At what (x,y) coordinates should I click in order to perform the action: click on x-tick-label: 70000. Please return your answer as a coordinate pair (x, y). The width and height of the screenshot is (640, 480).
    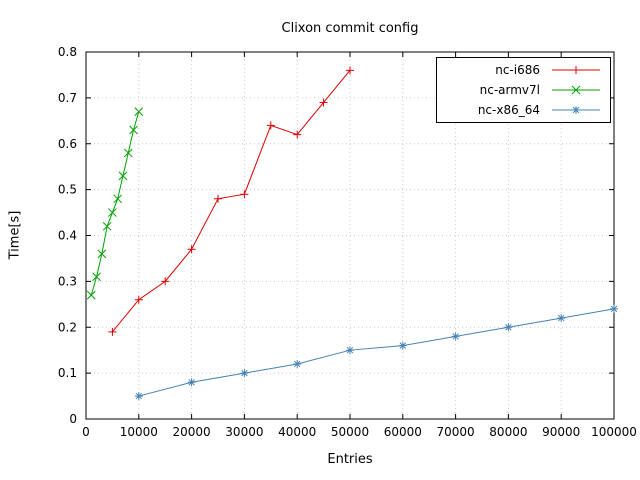
    Looking at the image, I should click on (456, 432).